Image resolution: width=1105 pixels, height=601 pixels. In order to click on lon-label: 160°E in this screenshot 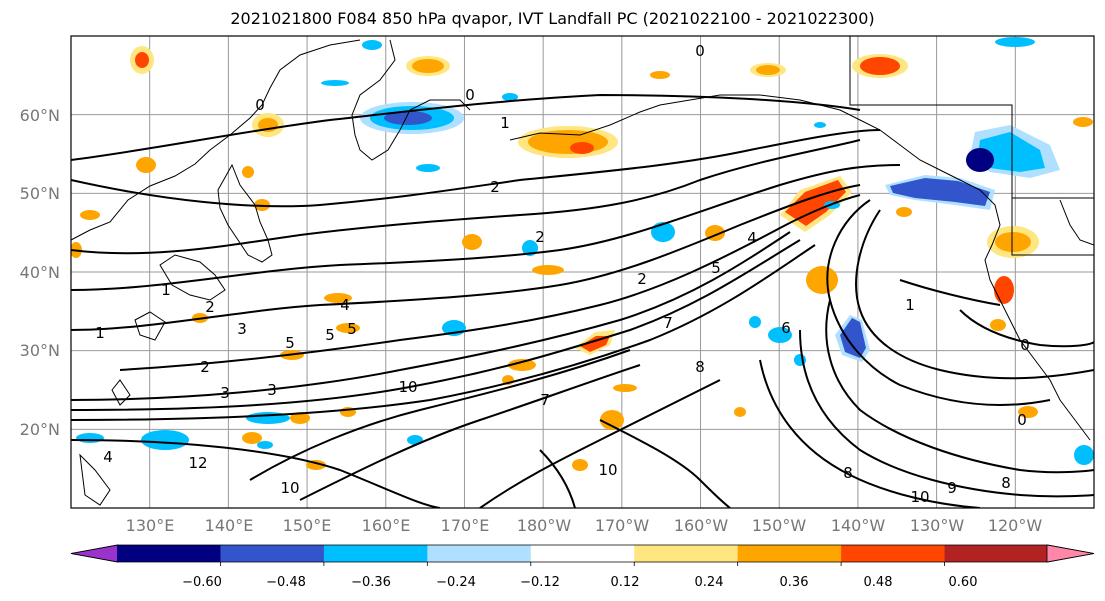, I will do `click(386, 525)`.